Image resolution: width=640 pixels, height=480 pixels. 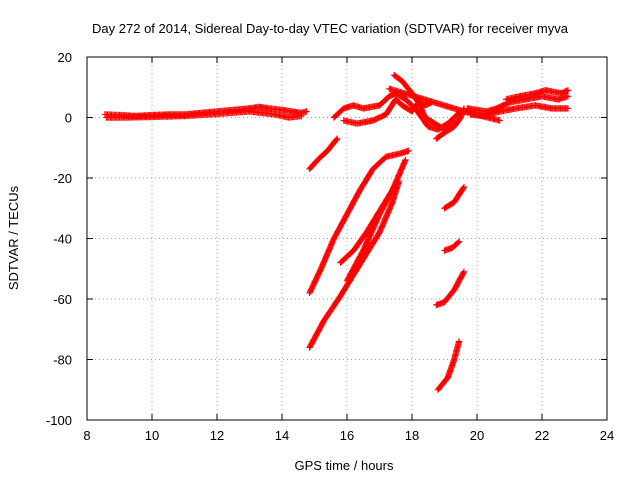 What do you see at coordinates (59, 420) in the screenshot?
I see `y-tick-label: -100` at bounding box center [59, 420].